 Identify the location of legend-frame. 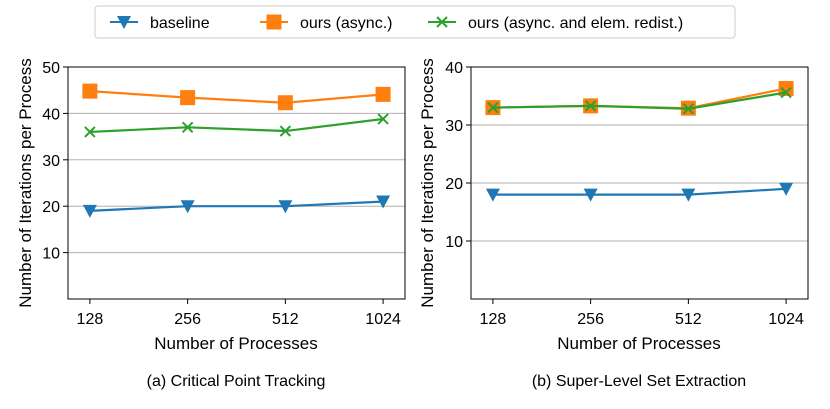
(415, 22).